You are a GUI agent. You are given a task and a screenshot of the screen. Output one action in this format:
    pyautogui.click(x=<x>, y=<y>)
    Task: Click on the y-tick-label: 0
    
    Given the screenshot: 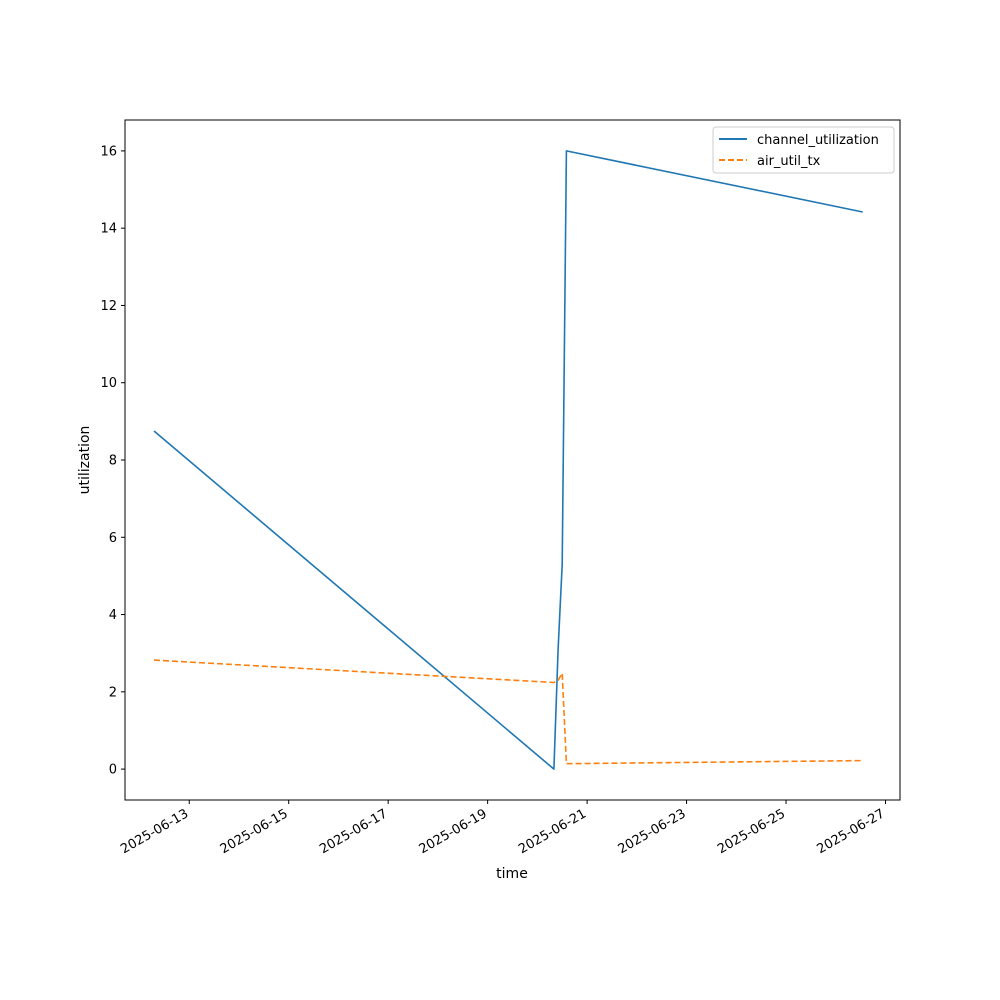 What is the action you would take?
    pyautogui.click(x=113, y=770)
    